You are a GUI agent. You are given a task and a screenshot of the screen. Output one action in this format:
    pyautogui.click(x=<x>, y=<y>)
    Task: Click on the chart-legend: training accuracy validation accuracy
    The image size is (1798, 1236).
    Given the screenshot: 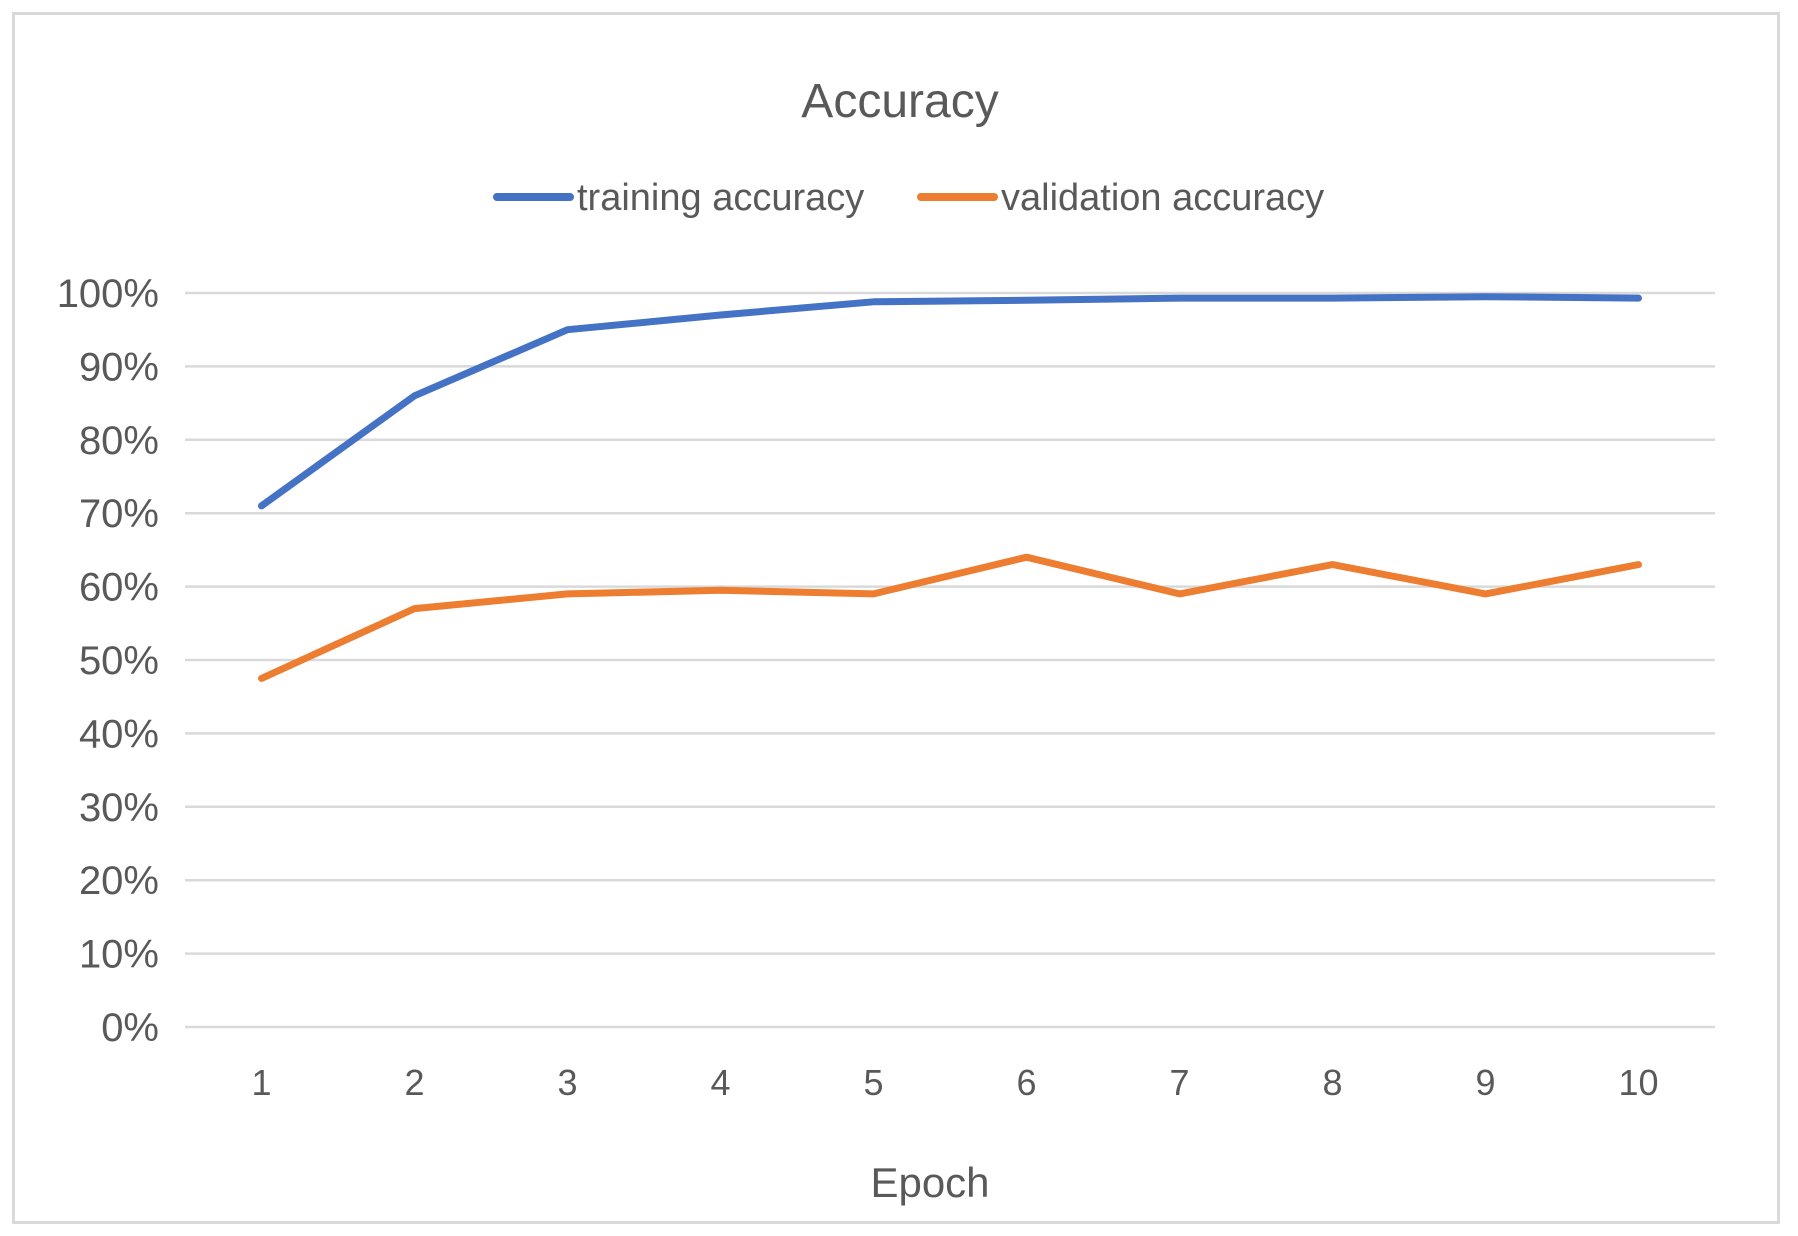 What is the action you would take?
    pyautogui.click(x=908, y=198)
    